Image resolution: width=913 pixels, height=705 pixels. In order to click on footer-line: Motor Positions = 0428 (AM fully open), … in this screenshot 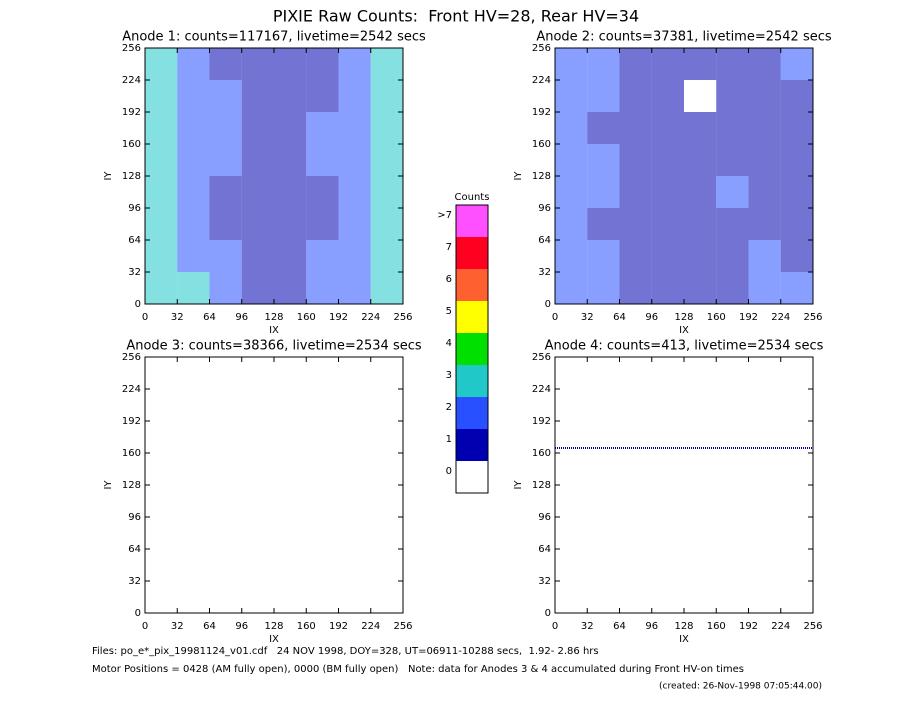, I will do `click(418, 669)`.